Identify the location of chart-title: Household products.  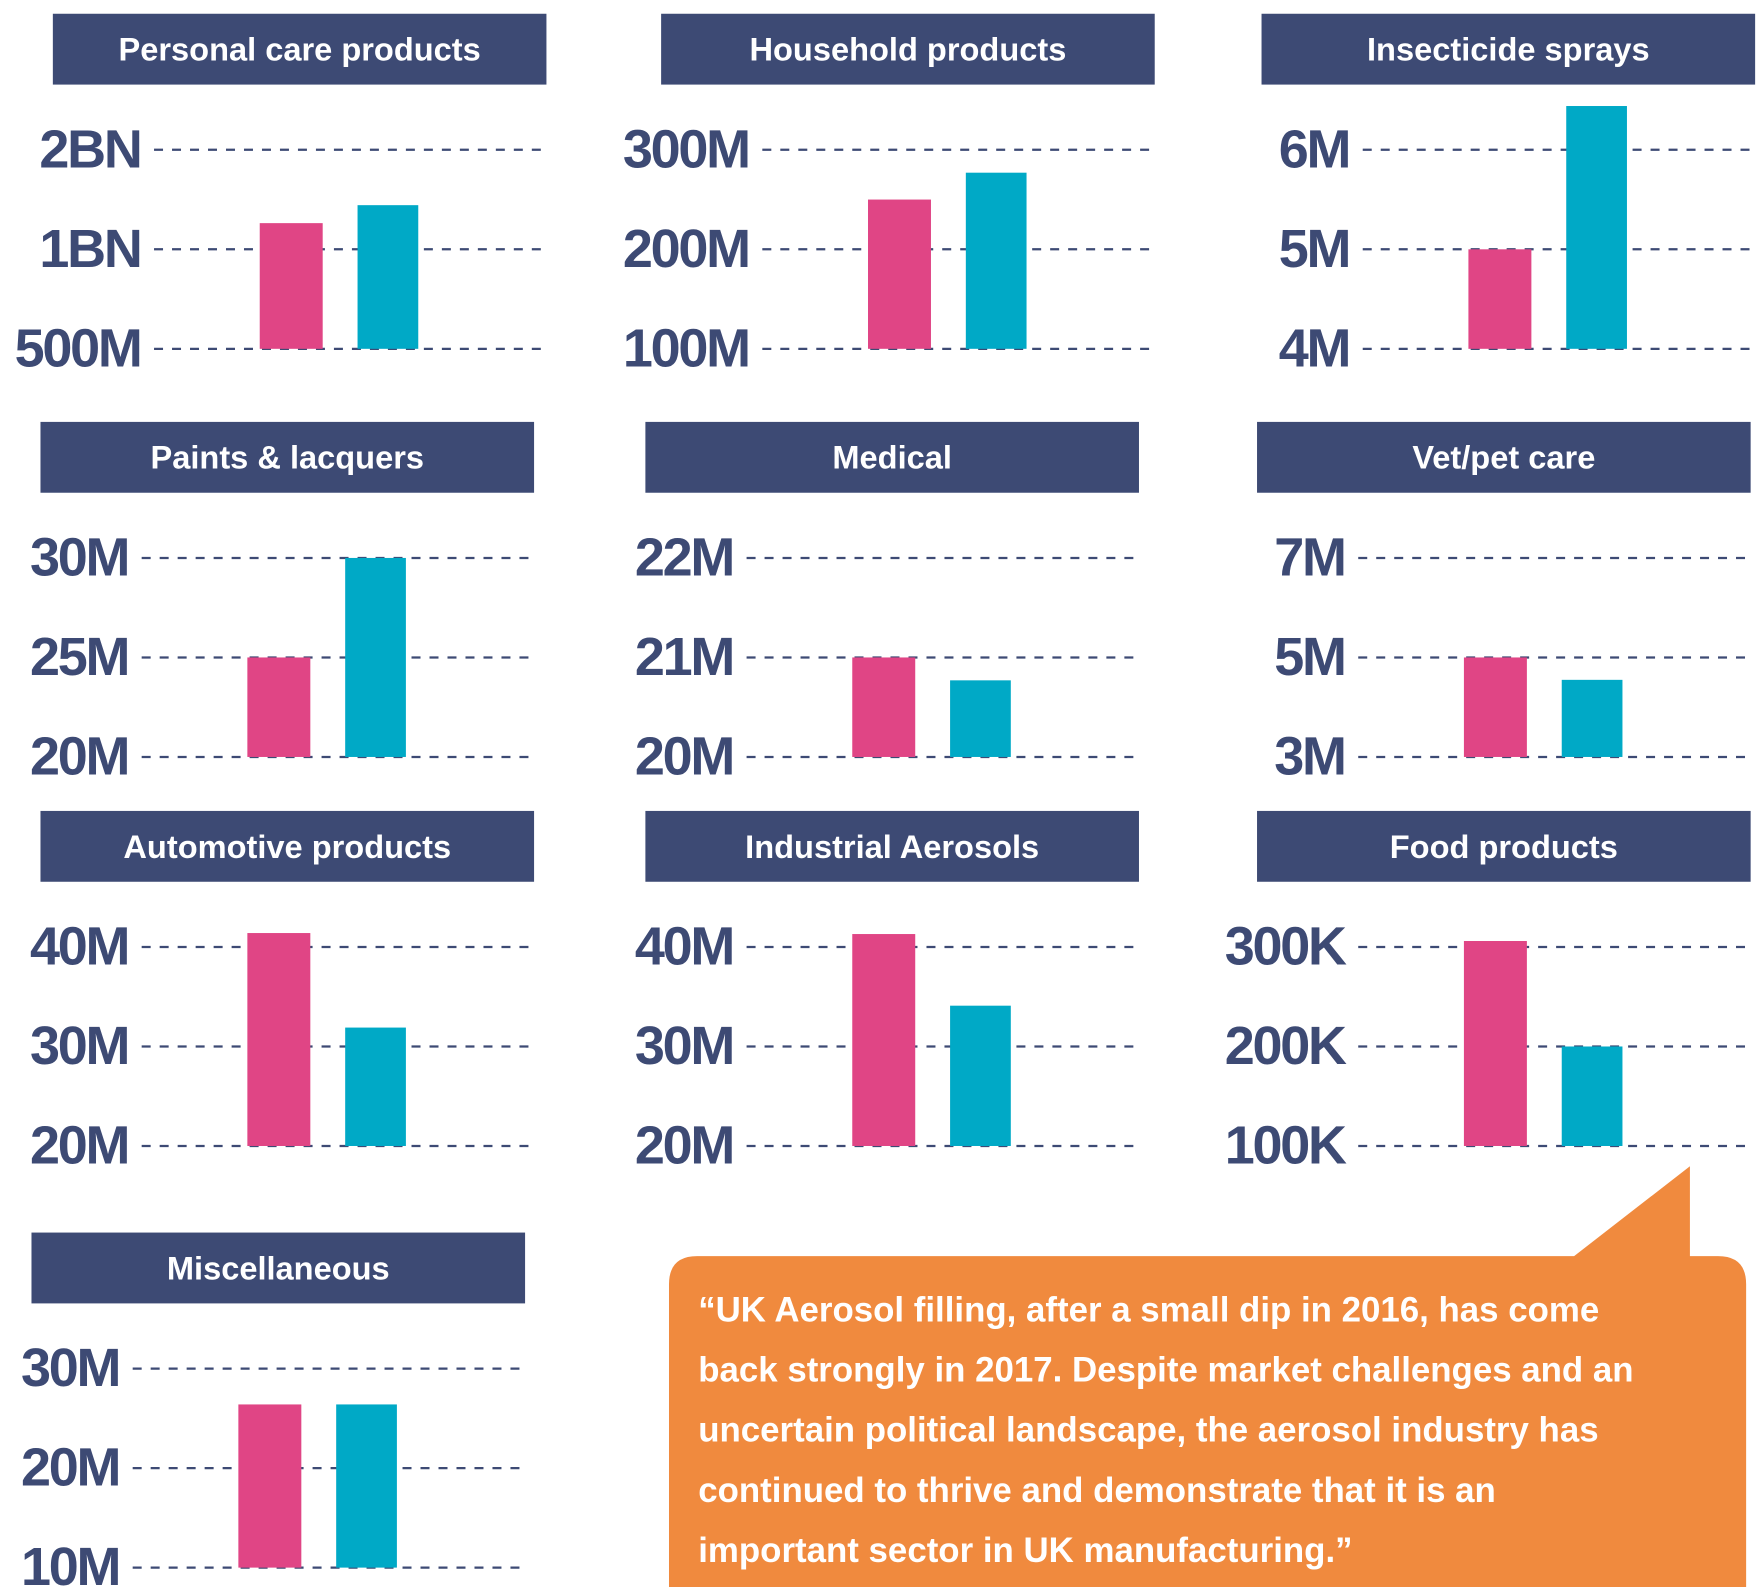
(907, 49).